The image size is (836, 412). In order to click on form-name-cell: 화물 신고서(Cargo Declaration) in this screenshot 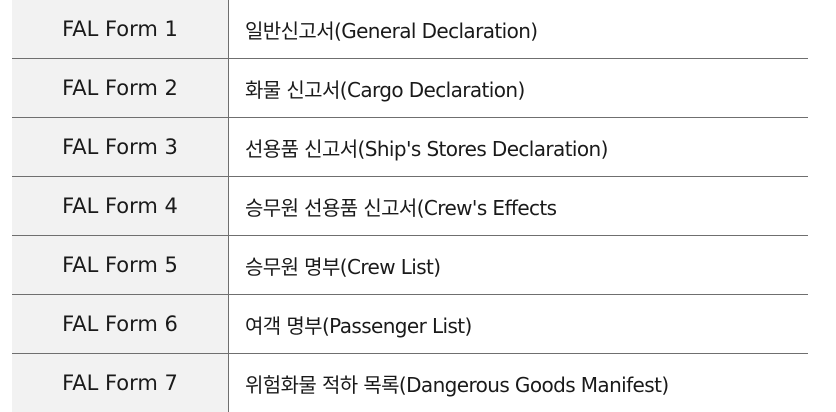, I will do `click(519, 88)`.